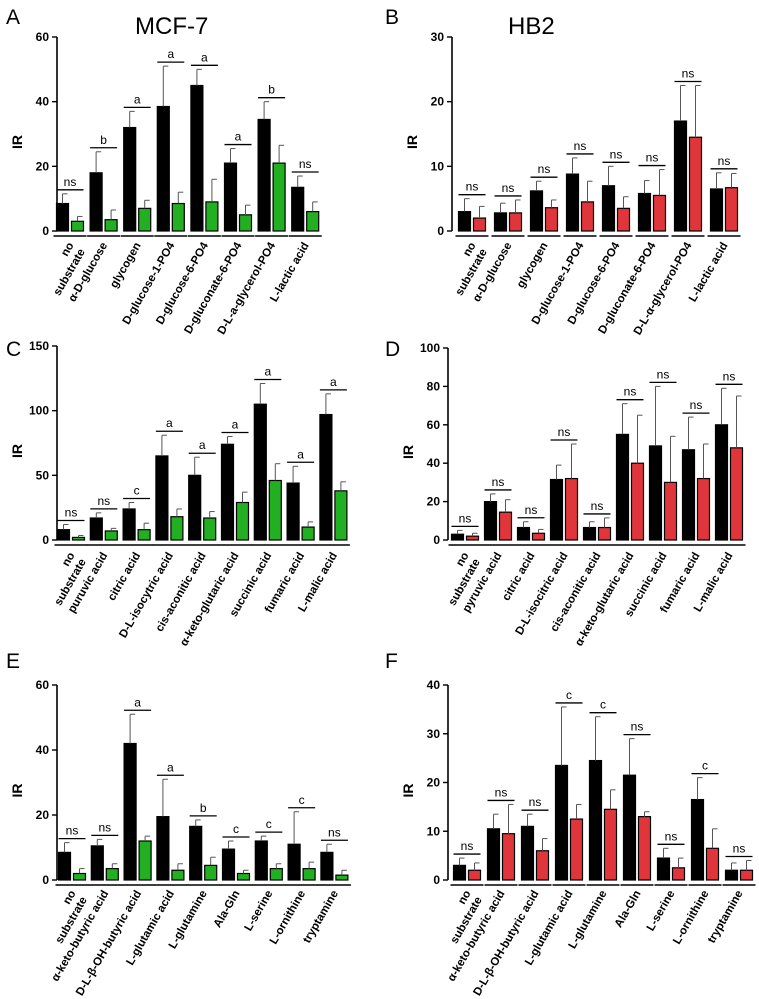 The image size is (759, 999). What do you see at coordinates (43, 475) in the screenshot?
I see `y-tick-label: 50` at bounding box center [43, 475].